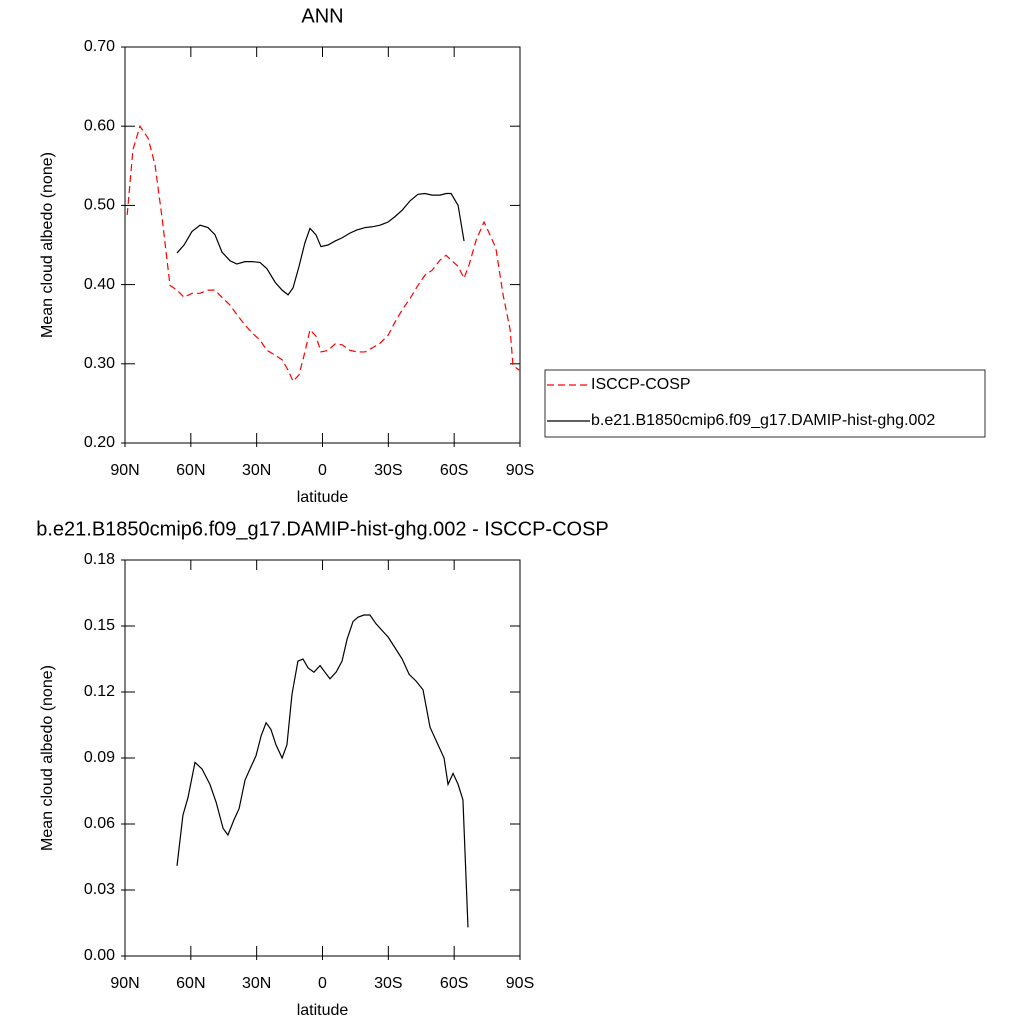  I want to click on legend-box, so click(765, 403).